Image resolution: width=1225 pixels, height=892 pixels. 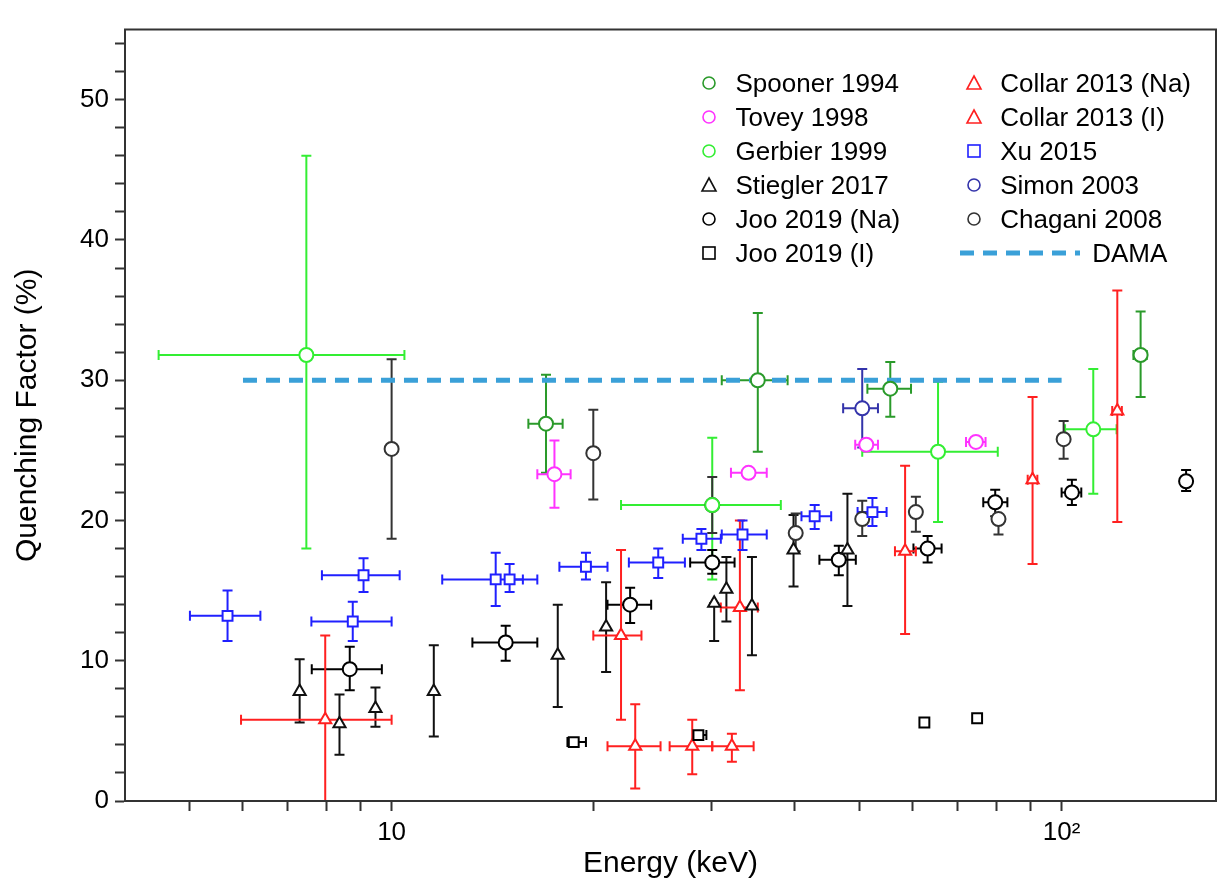 What do you see at coordinates (1082, 117) in the screenshot?
I see `legend-label: Collar 2013 (I)` at bounding box center [1082, 117].